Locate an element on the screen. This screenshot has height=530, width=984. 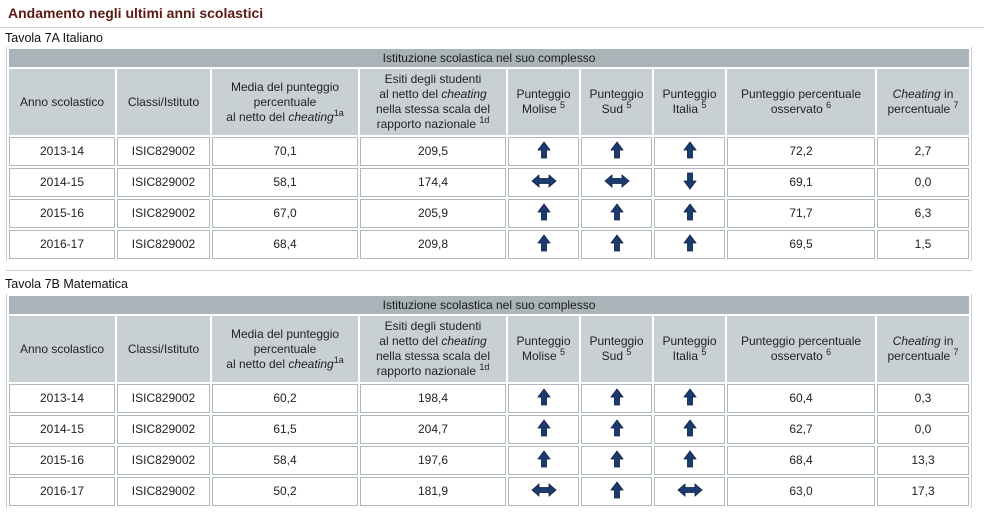
table-row: 2013-14 ISIC829002 70,1 209,5 72,2 2,7 is located at coordinates (489, 151).